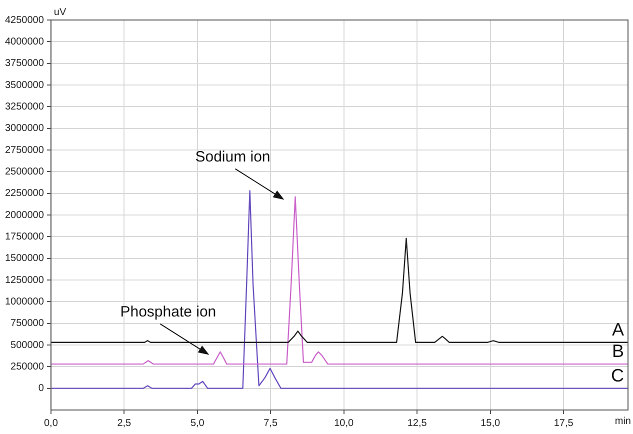  I want to click on y-tick-label: 500000, so click(27, 345).